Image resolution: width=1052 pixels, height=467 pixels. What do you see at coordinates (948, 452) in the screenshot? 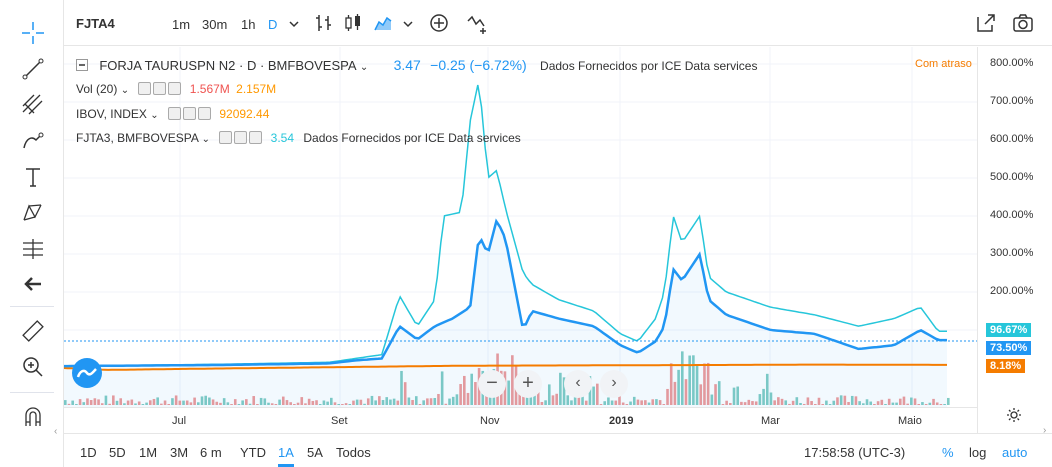
I see `percent-toggle: %` at bounding box center [948, 452].